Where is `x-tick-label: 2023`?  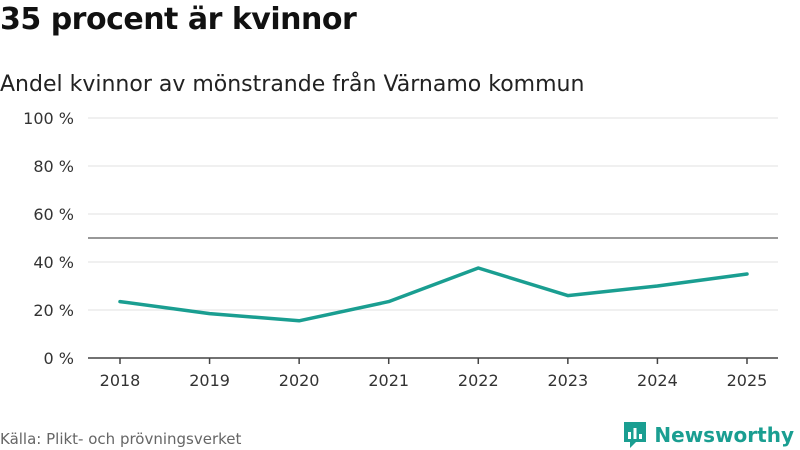 x-tick-label: 2023 is located at coordinates (567, 380).